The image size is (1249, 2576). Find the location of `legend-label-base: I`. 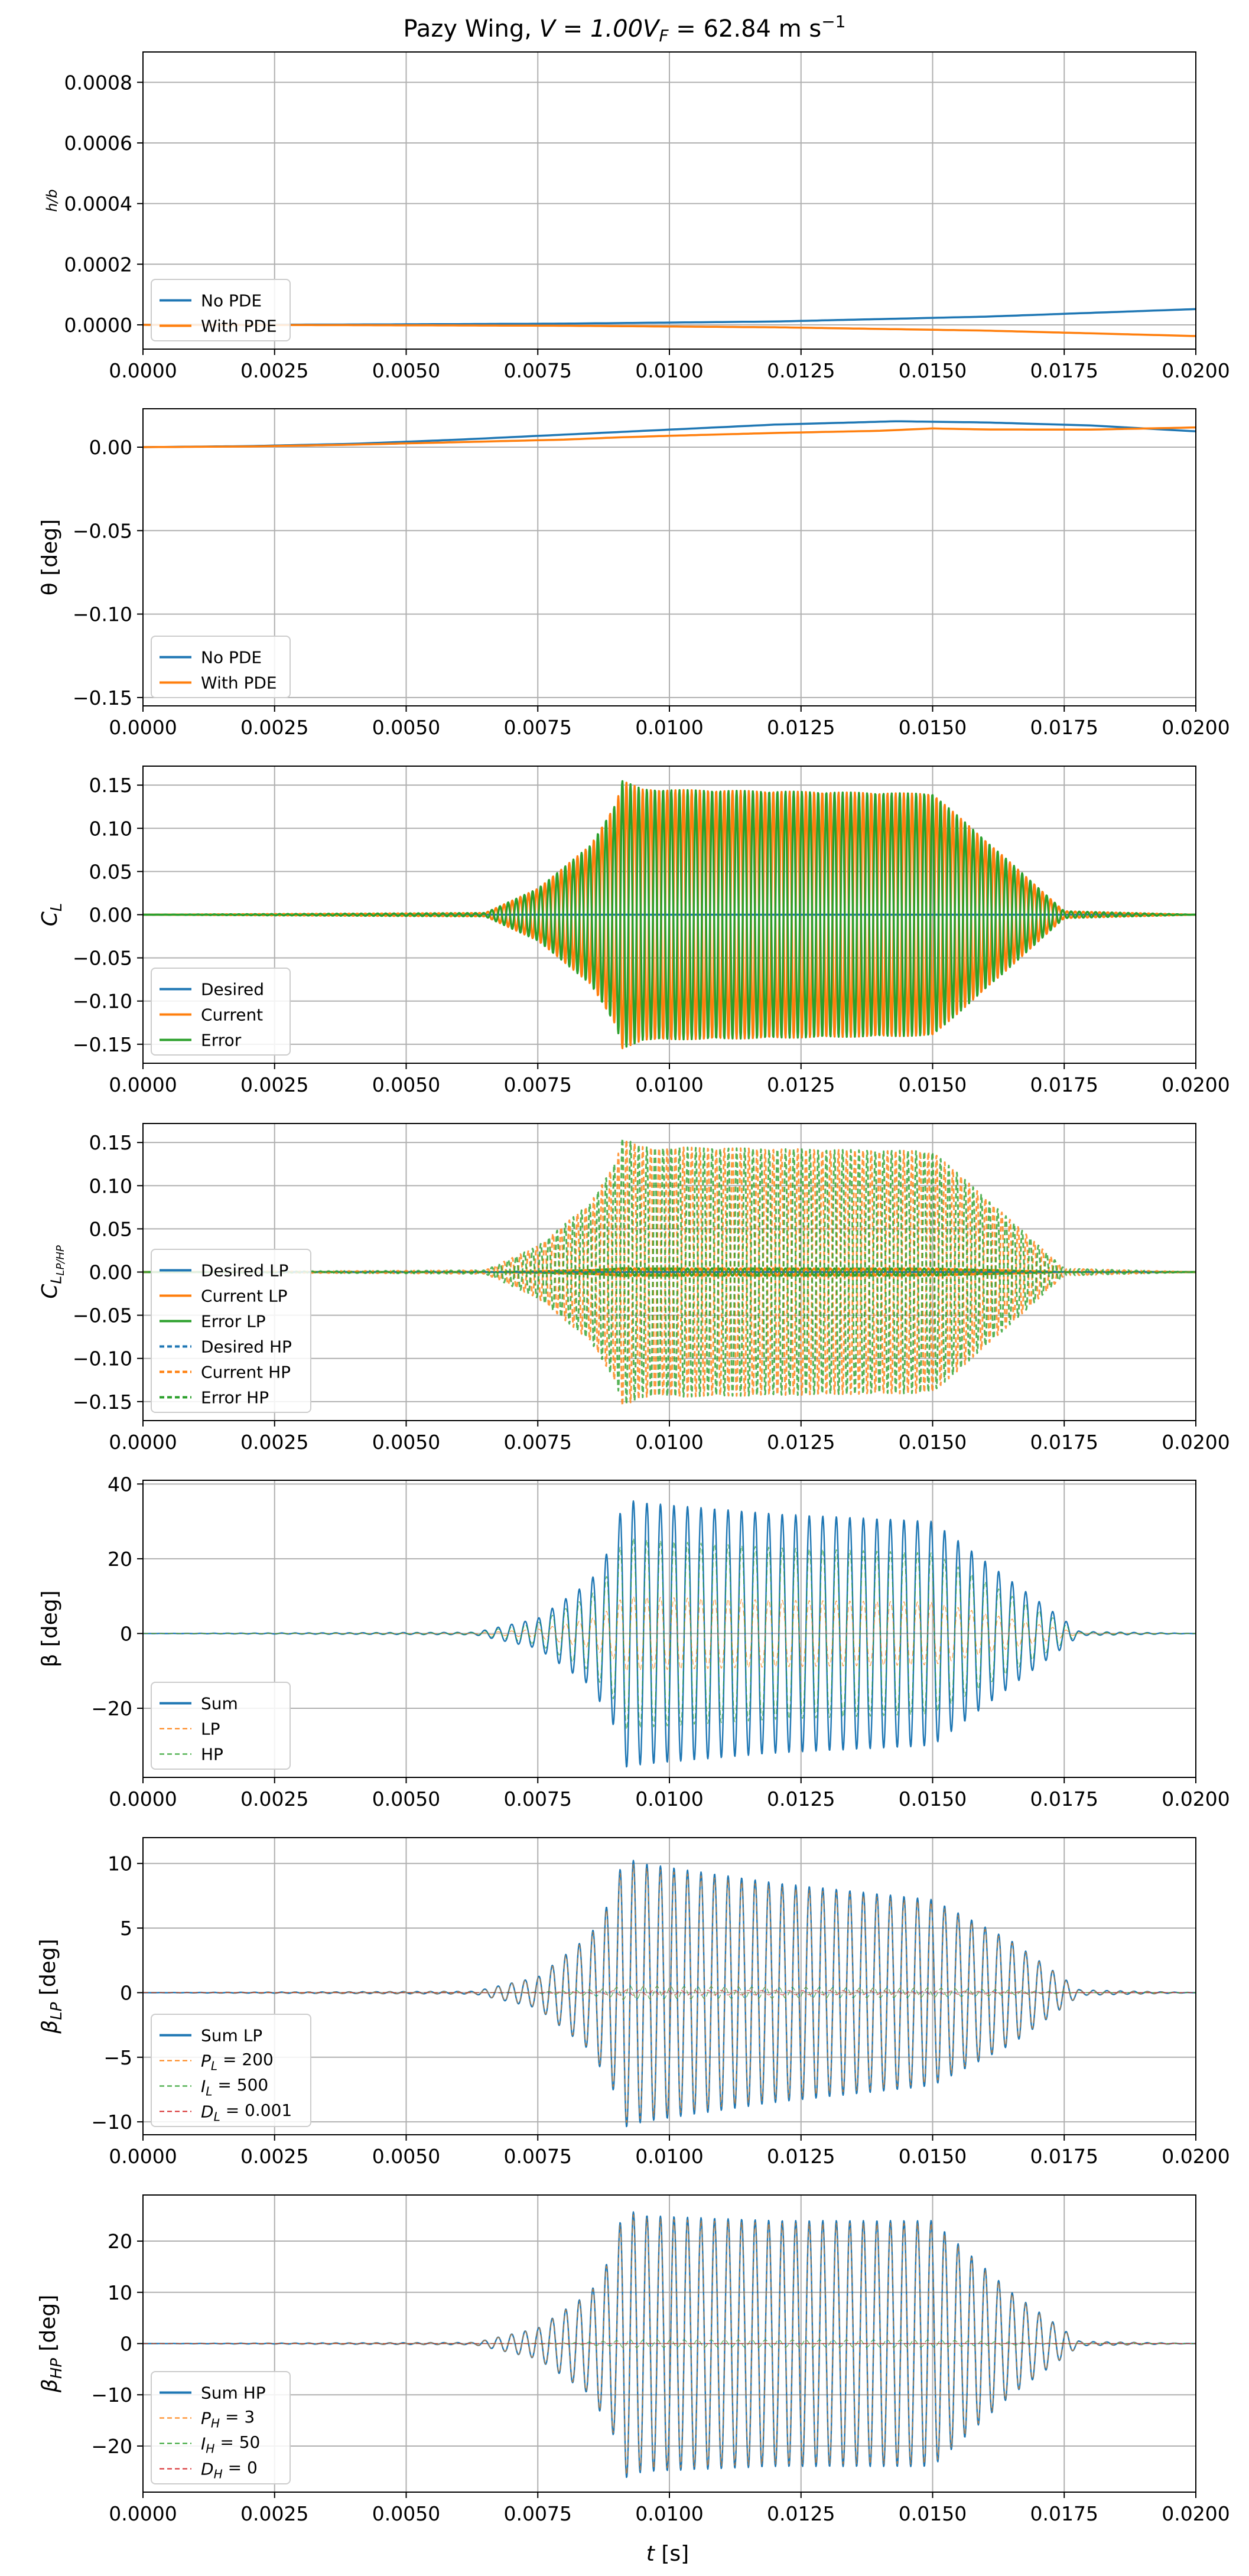

legend-label-base: I is located at coordinates (203, 2444).